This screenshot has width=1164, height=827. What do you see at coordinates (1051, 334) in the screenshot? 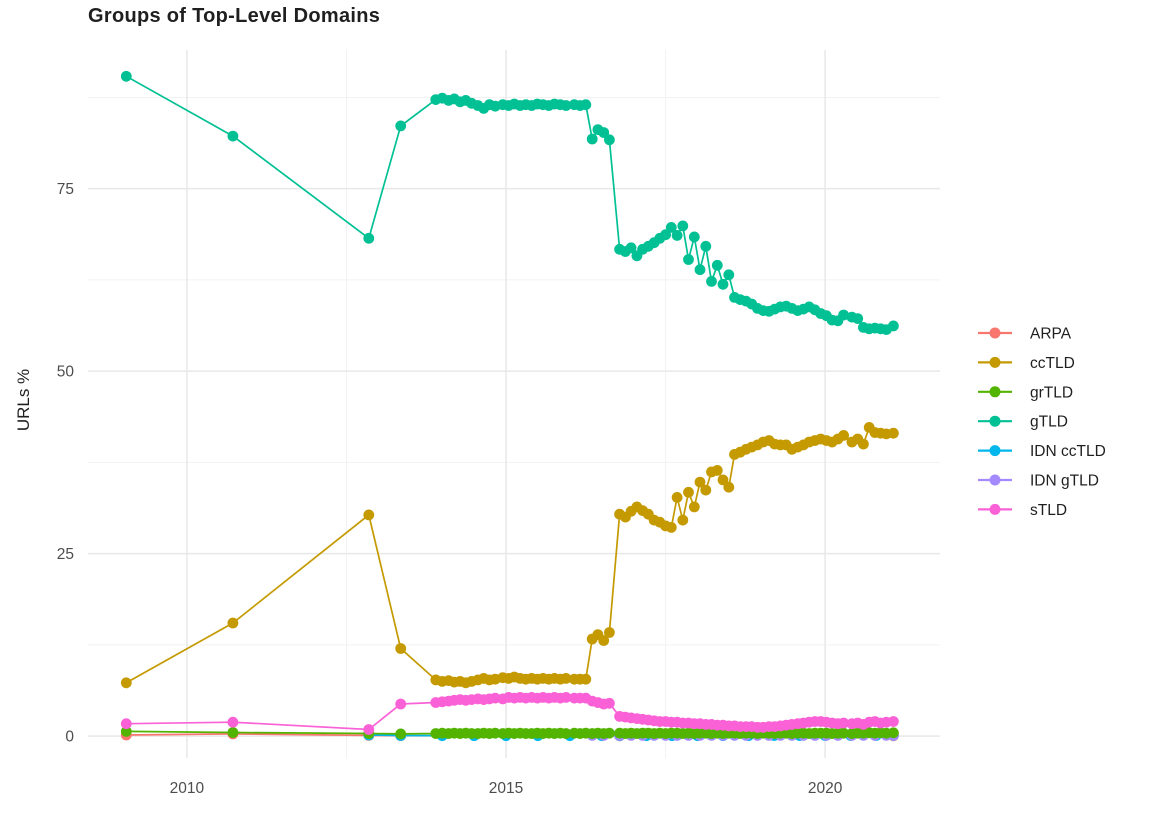
I see `legend-label: ARPA` at bounding box center [1051, 334].